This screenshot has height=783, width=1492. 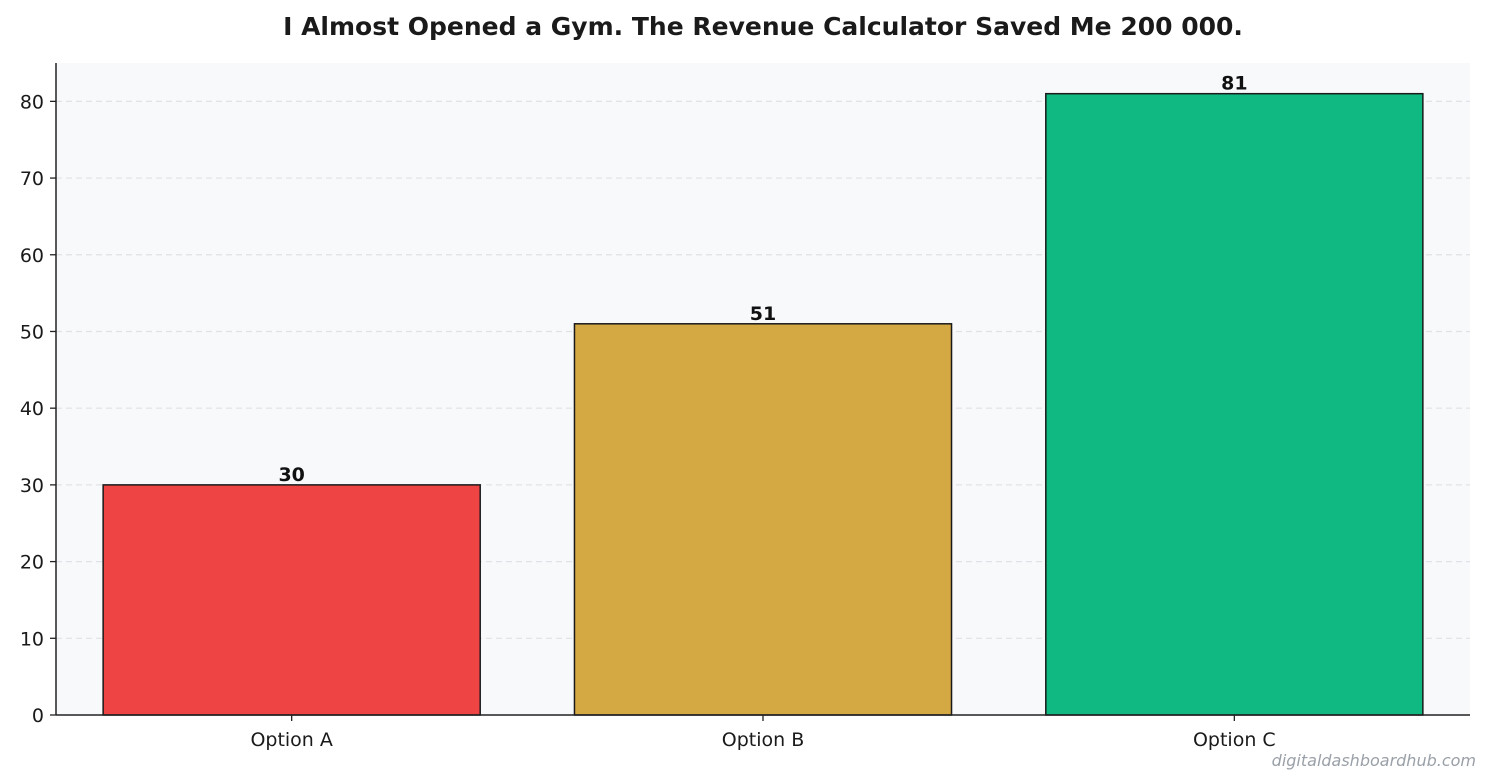 I want to click on watermark-text: digitaldashboardhub.com, so click(x=1374, y=760).